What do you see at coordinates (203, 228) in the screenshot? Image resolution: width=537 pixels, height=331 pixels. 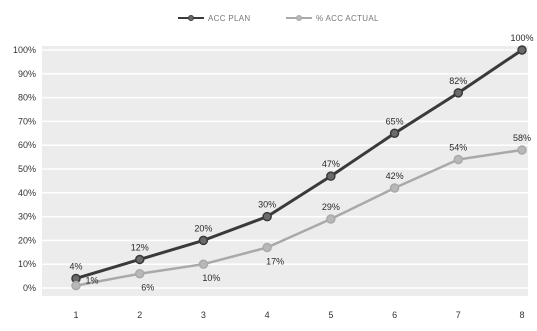 I see `data-label: 20%` at bounding box center [203, 228].